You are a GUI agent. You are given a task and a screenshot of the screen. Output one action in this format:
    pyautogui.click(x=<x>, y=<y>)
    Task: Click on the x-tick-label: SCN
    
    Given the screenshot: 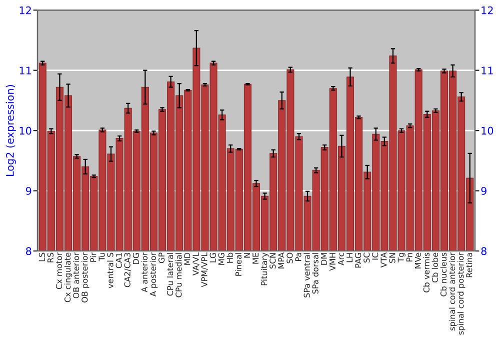 What is the action you would take?
    pyautogui.click(x=273, y=261)
    